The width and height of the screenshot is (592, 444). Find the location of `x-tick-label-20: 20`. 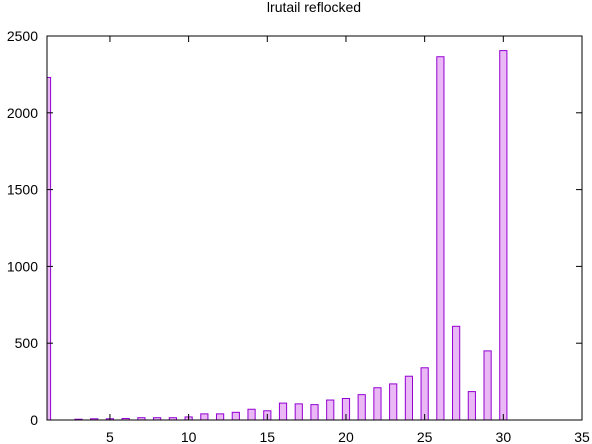

x-tick-label-20: 20 is located at coordinates (346, 436).